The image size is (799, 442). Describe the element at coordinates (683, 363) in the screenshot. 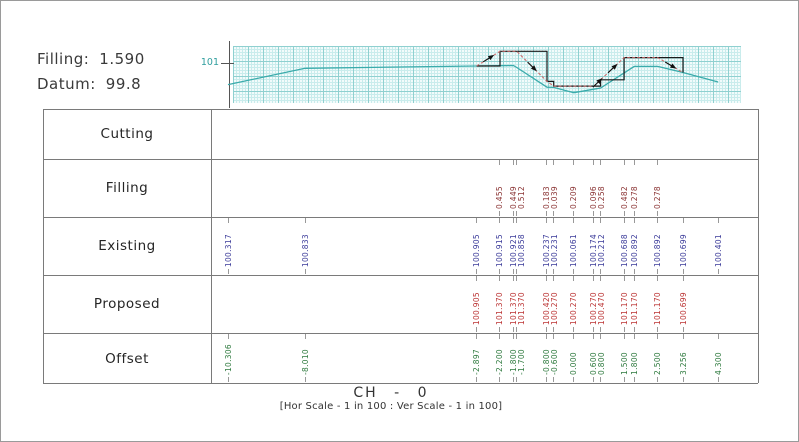

I see `offset-value: 3.256` at that location.